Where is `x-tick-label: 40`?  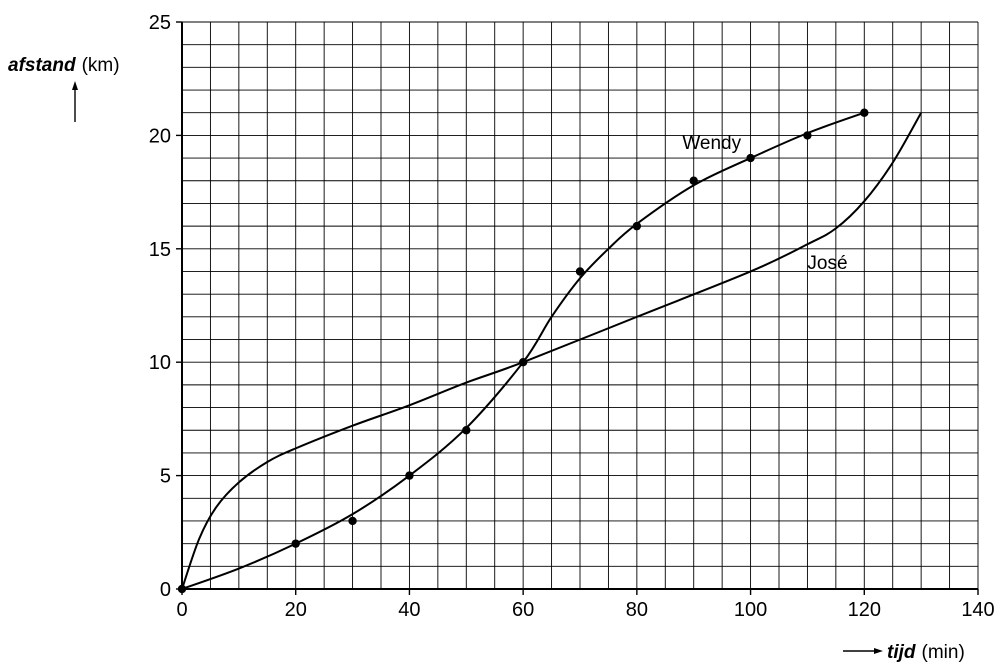
x-tick-label: 40 is located at coordinates (409, 610).